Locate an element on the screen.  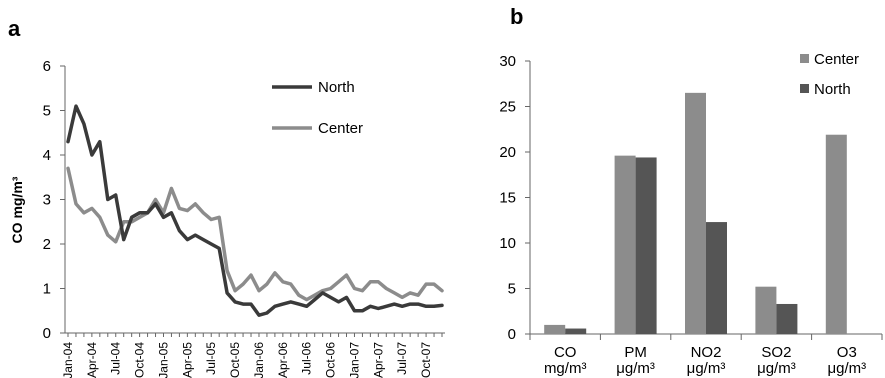
x-tick-label: Apr-06 is located at coordinates (283, 360).